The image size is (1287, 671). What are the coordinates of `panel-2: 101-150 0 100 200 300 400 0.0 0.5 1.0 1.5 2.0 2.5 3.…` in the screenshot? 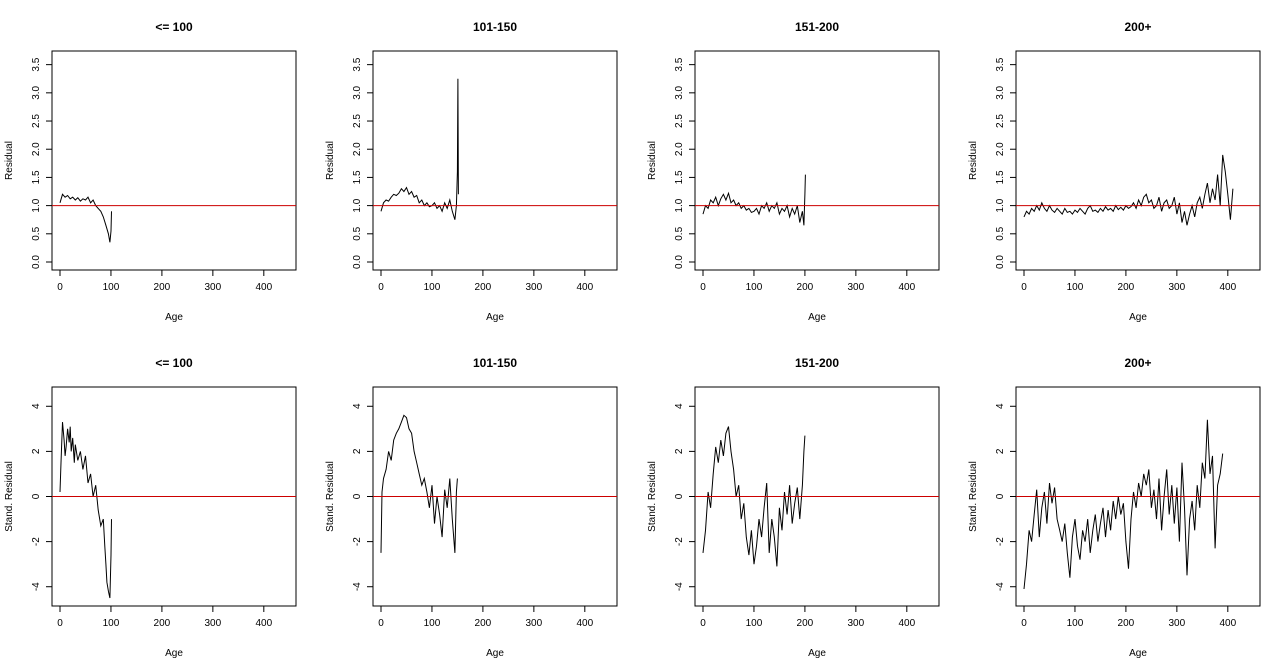 It's located at (471, 171).